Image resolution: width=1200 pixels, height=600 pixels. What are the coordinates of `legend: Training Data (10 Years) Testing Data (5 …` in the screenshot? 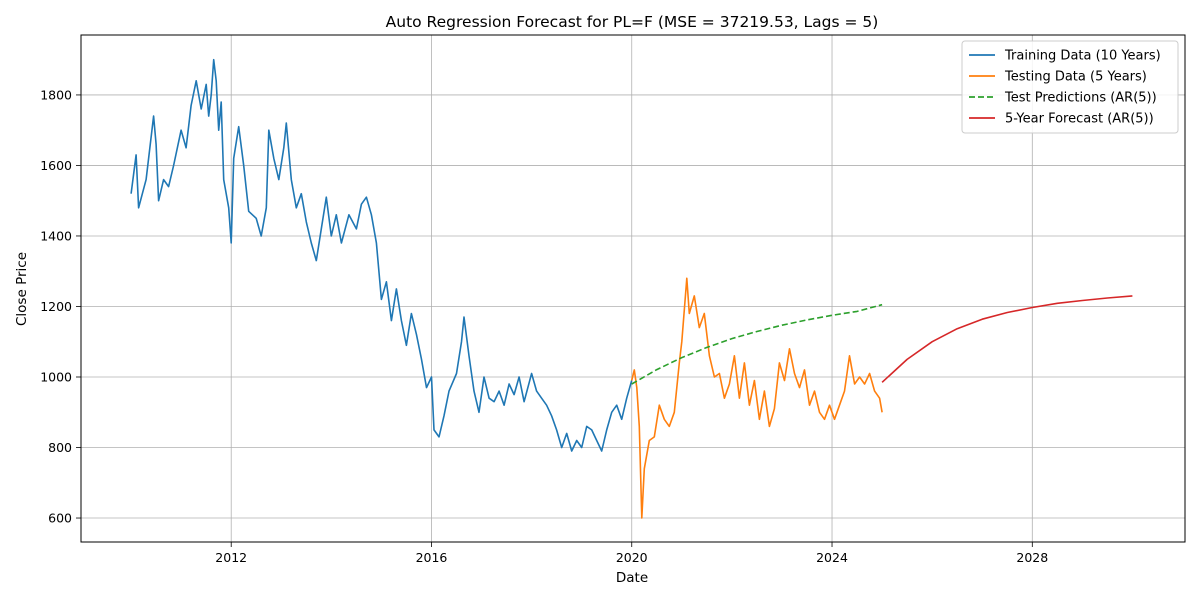 It's located at (1070, 87).